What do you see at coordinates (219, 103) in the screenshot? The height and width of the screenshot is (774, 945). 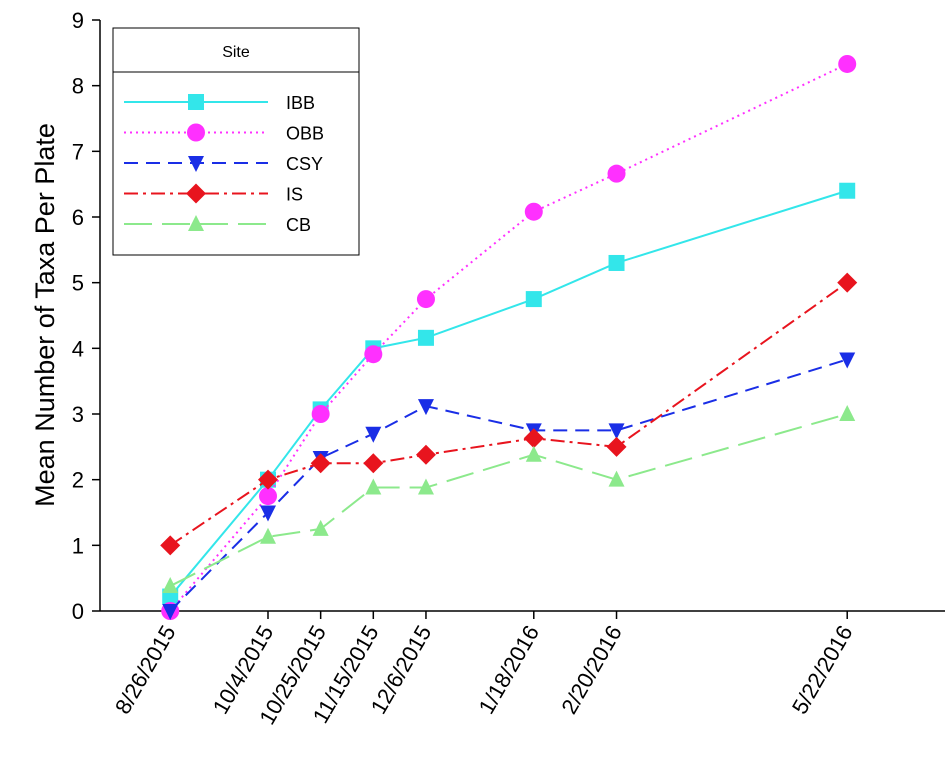 I see `legend-entry-ibb: IBB` at bounding box center [219, 103].